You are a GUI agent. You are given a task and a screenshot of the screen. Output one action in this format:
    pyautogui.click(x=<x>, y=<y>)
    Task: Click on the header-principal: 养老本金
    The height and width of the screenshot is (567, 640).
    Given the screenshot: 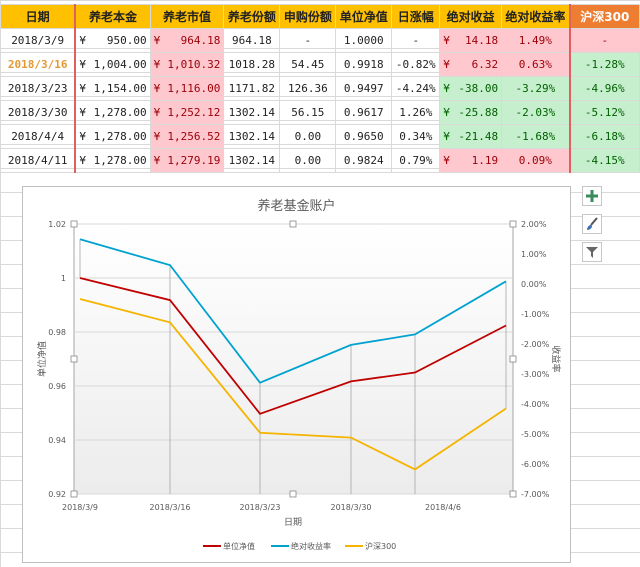 What is the action you would take?
    pyautogui.click(x=112, y=16)
    